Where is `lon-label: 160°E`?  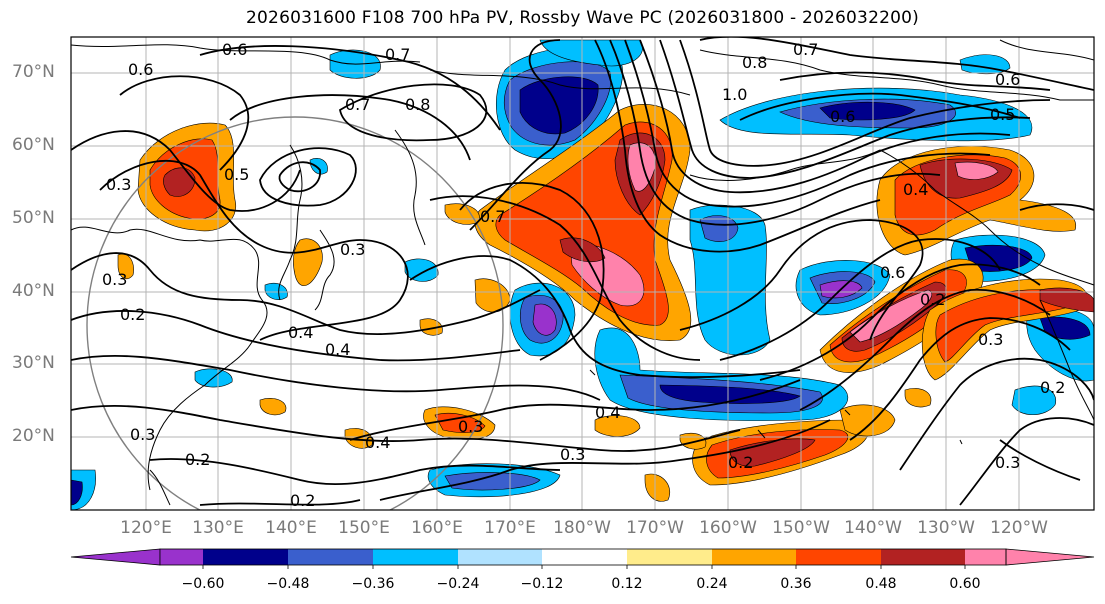 lon-label: 160°E is located at coordinates (437, 528).